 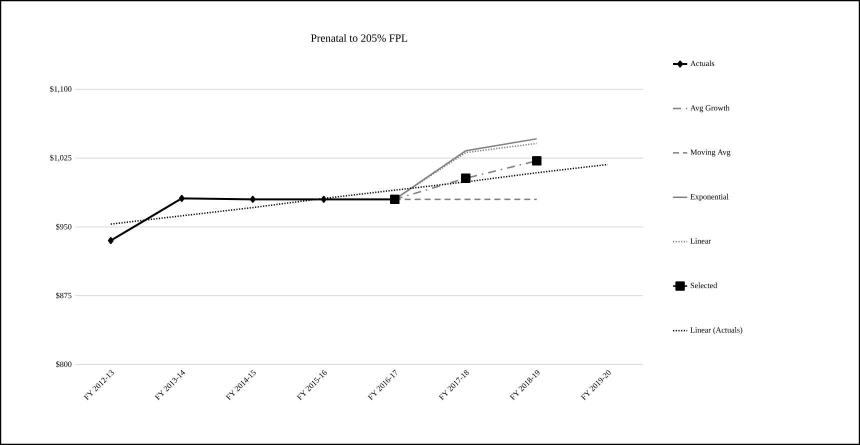 What do you see at coordinates (359, 38) in the screenshot?
I see `chart-title: Prenatal to 205% FPL` at bounding box center [359, 38].